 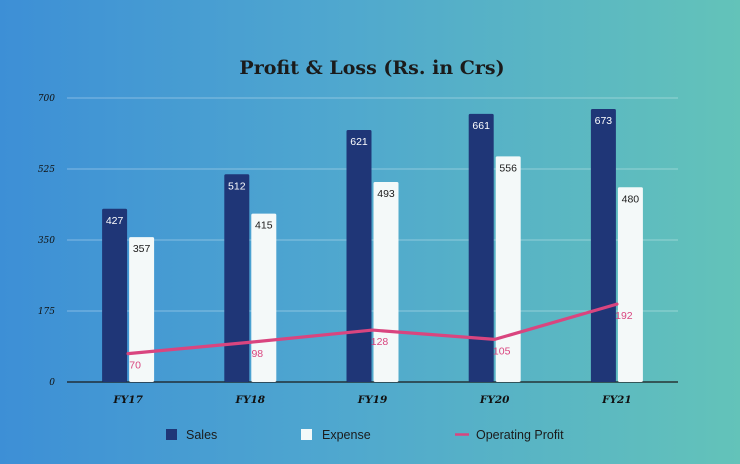 What do you see at coordinates (46, 99) in the screenshot?
I see `y-tick-label: 700` at bounding box center [46, 99].